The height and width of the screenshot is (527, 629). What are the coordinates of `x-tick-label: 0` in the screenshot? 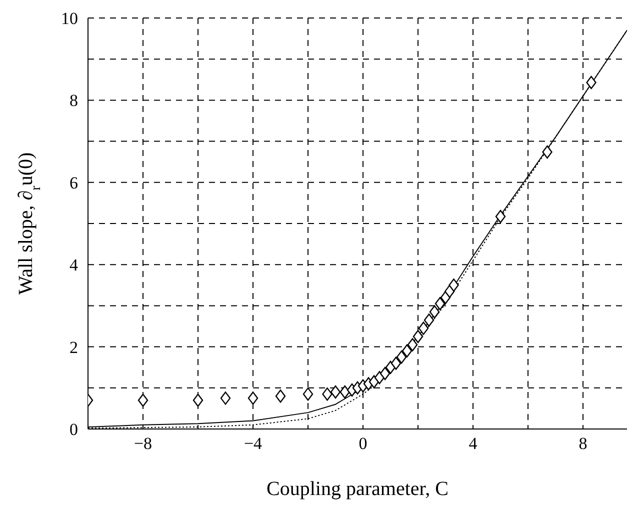 It's located at (363, 444).